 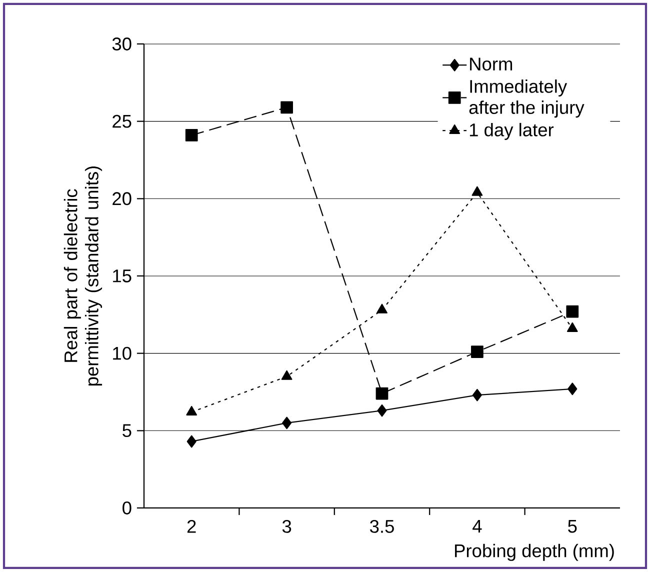 What do you see at coordinates (526, 98) in the screenshot?
I see `legend-label: Immediately after the injury` at bounding box center [526, 98].